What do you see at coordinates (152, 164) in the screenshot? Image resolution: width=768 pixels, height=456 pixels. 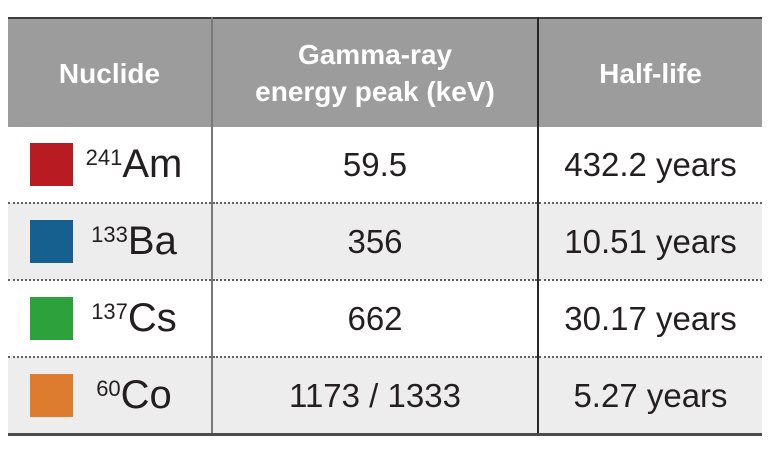 I see `element-symbol: Am` at bounding box center [152, 164].